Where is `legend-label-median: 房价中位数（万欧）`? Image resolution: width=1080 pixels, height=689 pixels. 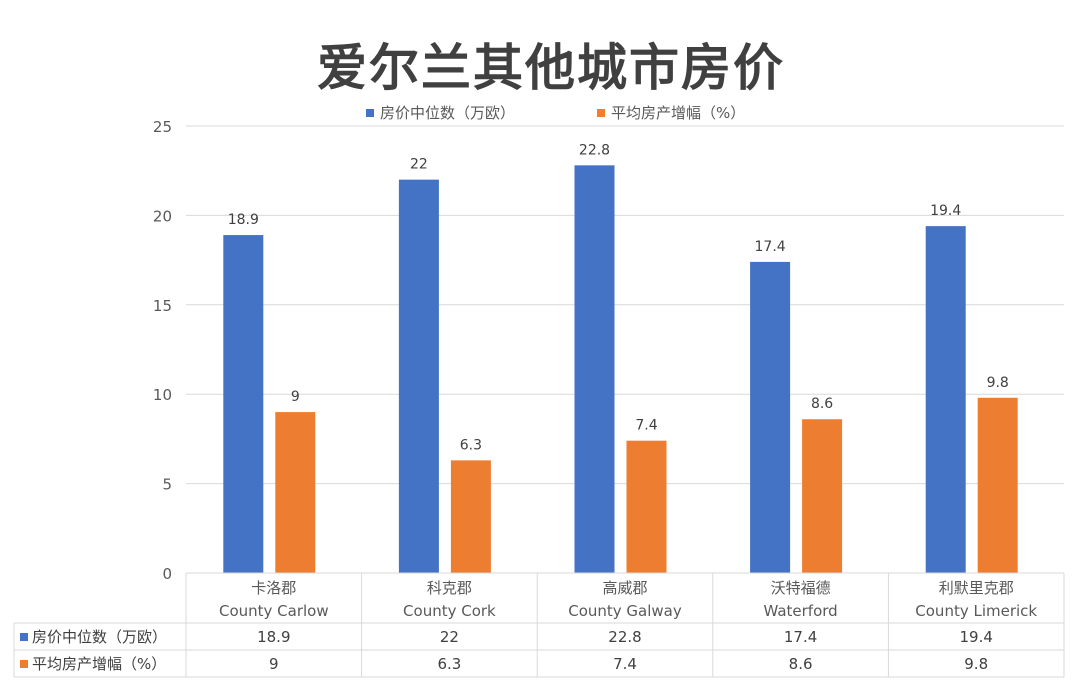 legend-label-median: 房价中位数（万欧） is located at coordinates (448, 113).